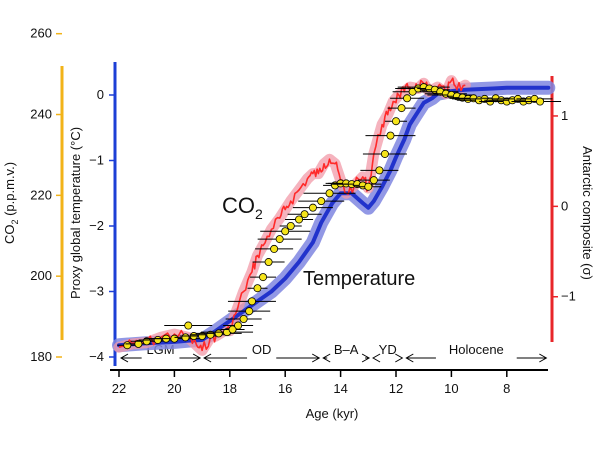 This screenshot has height=450, width=600. What do you see at coordinates (41, 356) in the screenshot?
I see `co2-tick-label: 180` at bounding box center [41, 356].